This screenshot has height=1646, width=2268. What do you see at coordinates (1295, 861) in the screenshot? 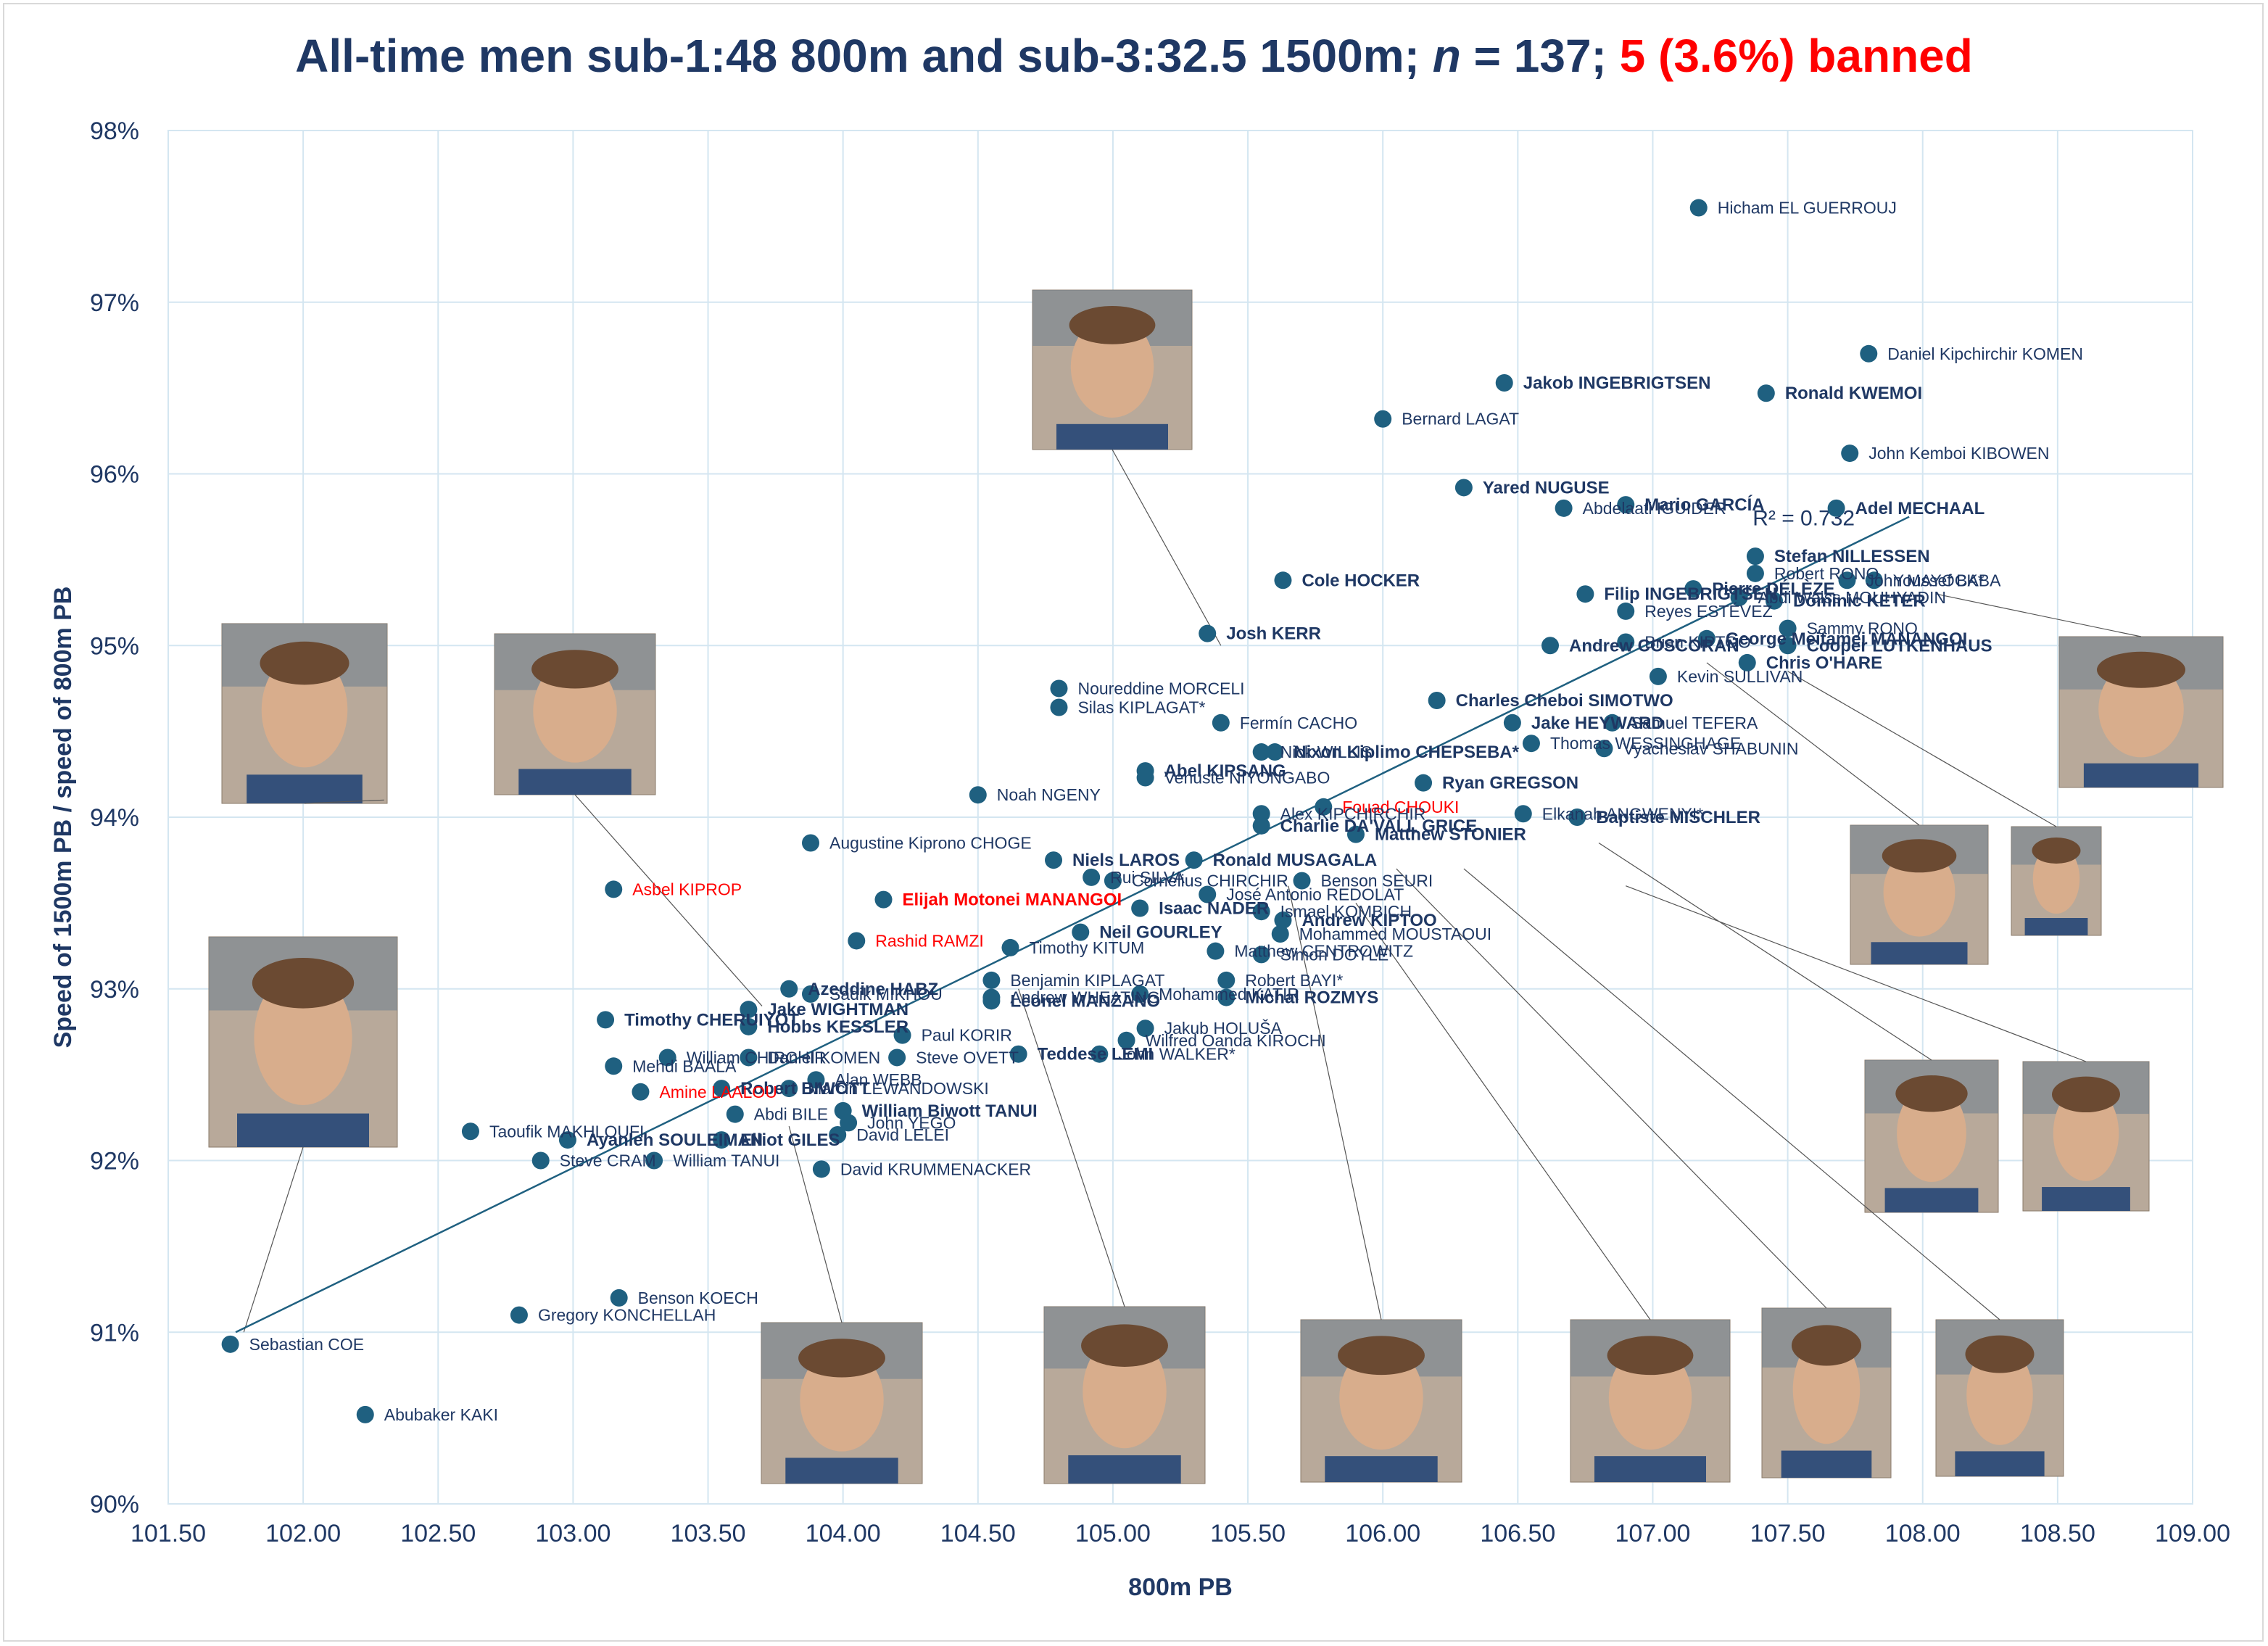
I see `point-label: Ronald MUSAGALA` at bounding box center [1295, 861].